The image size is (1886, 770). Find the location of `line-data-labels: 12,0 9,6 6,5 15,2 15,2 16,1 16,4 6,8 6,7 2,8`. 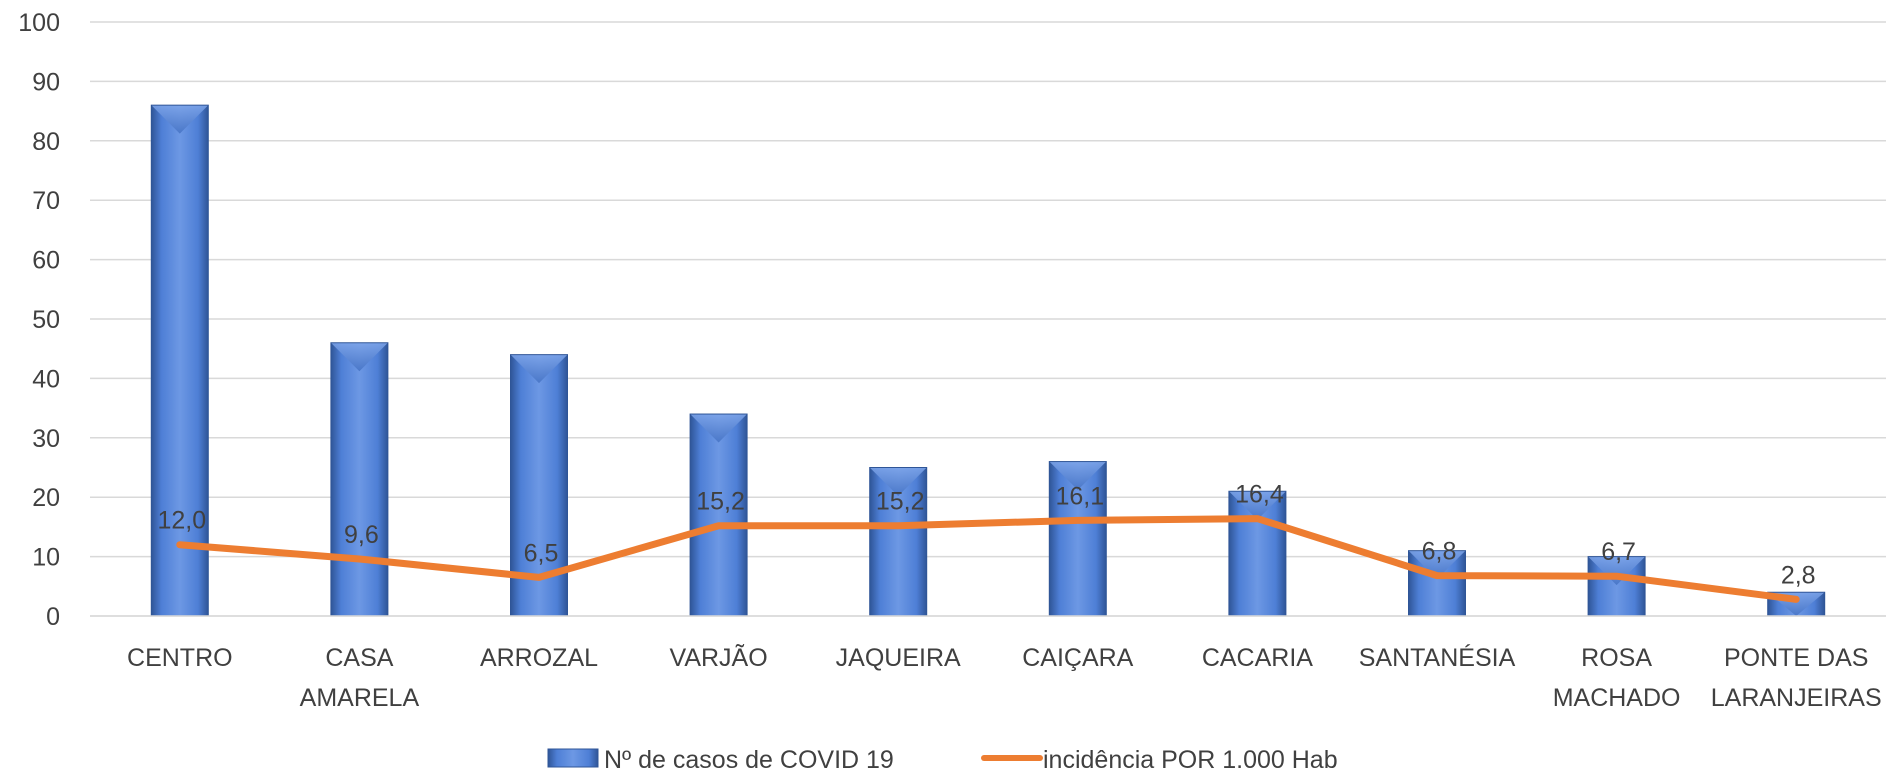

line-data-labels: 12,0 9,6 6,5 15,2 15,2 16,1 16,4 6,8 6,7 2,8 is located at coordinates (986, 535).